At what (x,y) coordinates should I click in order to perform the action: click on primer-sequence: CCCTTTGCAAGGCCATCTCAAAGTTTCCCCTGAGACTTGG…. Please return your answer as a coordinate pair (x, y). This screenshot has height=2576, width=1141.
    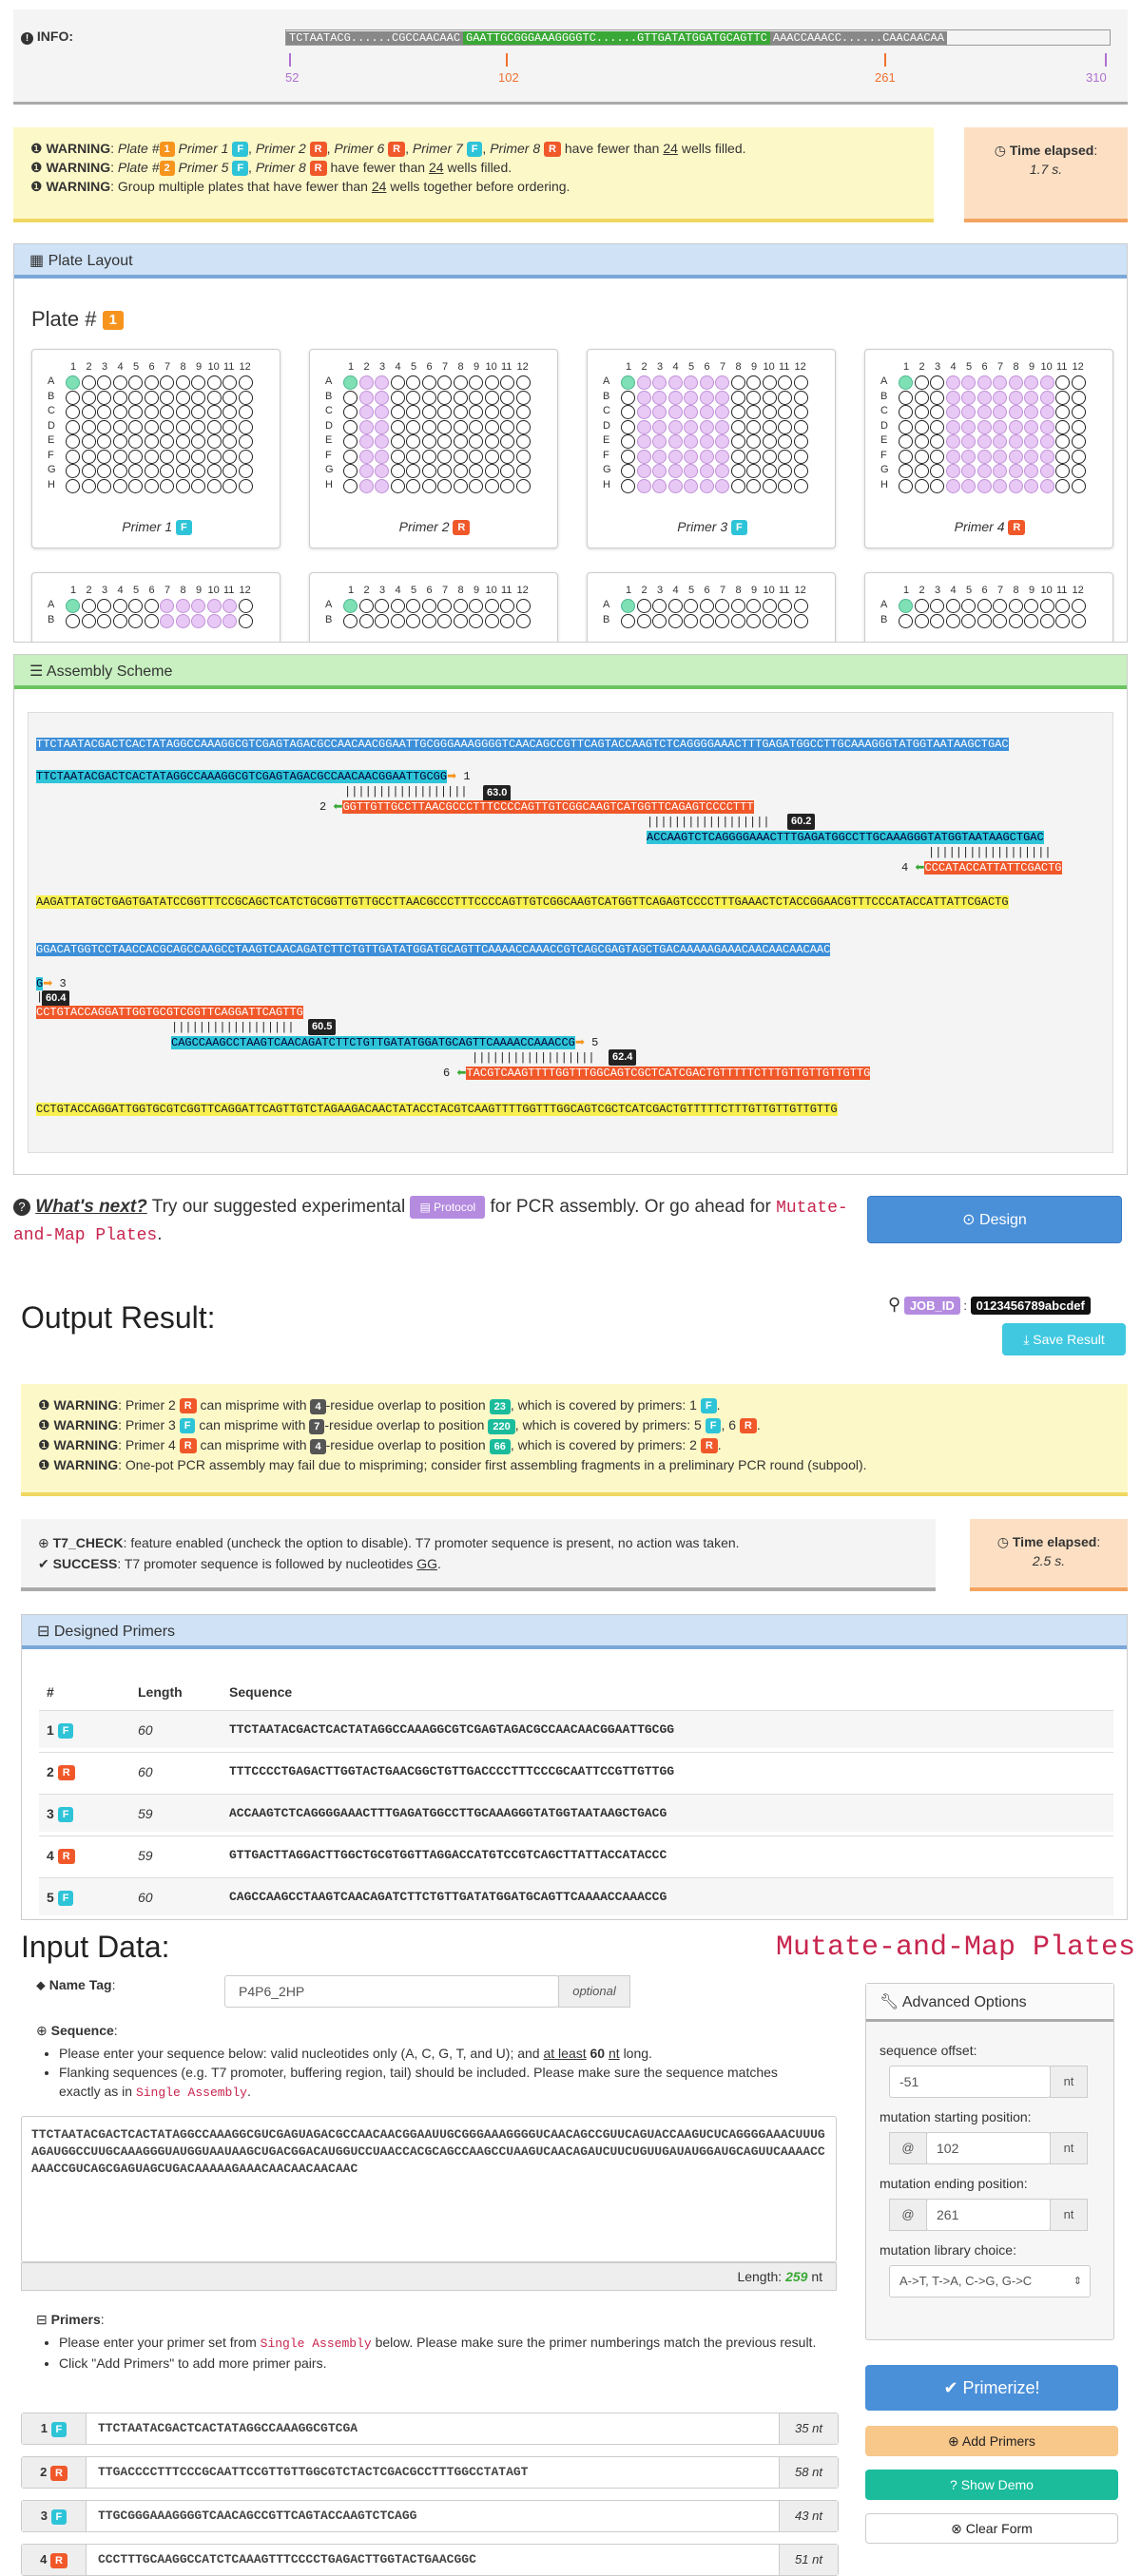
    Looking at the image, I should click on (287, 2559).